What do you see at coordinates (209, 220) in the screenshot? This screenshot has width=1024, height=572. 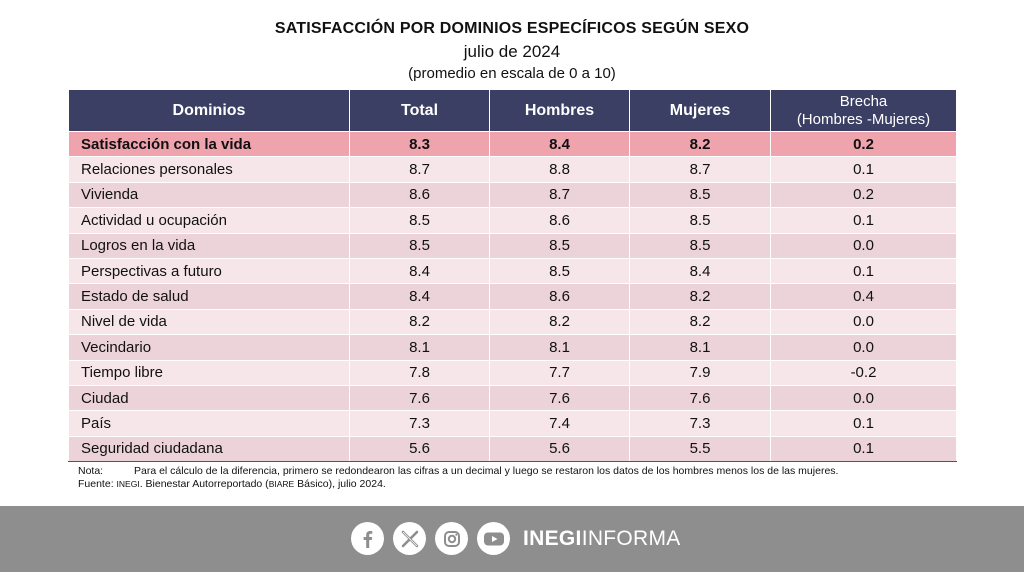 I see `cell-dominio: Actividad u ocupación` at bounding box center [209, 220].